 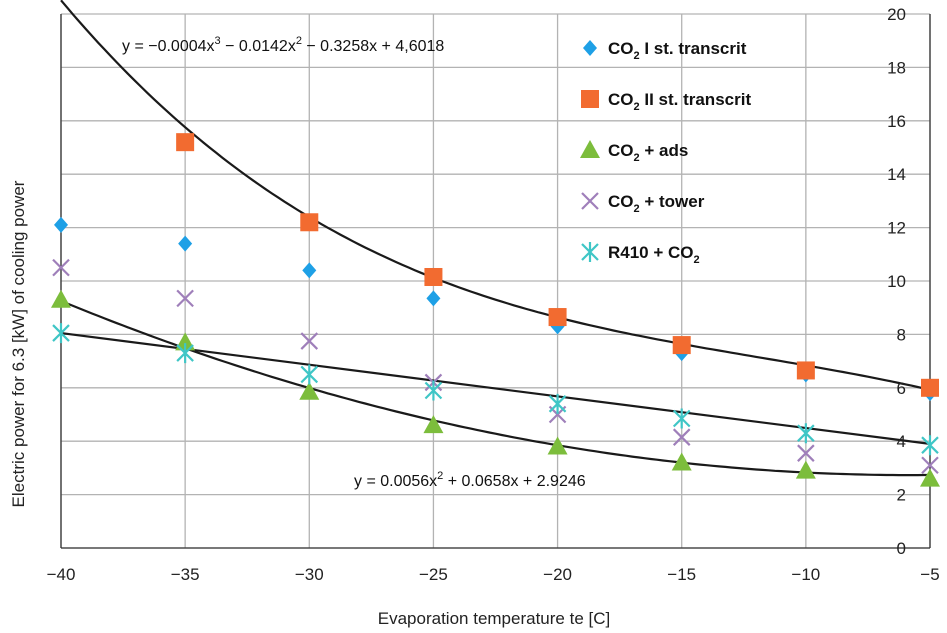 What do you see at coordinates (896, 67) in the screenshot?
I see `y-tick-label: 18` at bounding box center [896, 67].